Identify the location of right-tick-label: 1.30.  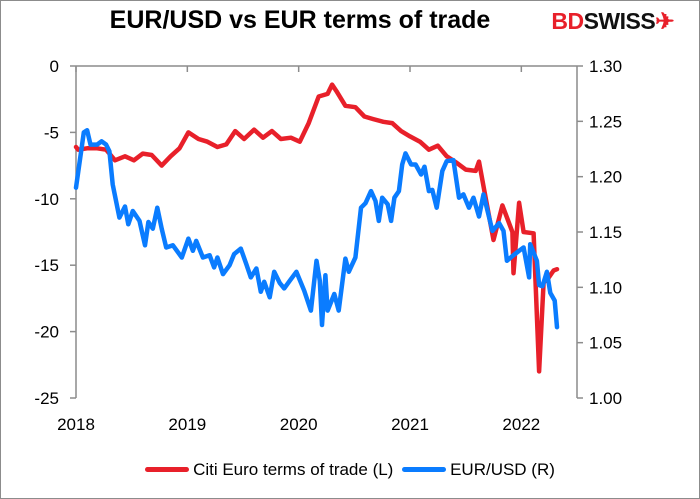
(605, 66).